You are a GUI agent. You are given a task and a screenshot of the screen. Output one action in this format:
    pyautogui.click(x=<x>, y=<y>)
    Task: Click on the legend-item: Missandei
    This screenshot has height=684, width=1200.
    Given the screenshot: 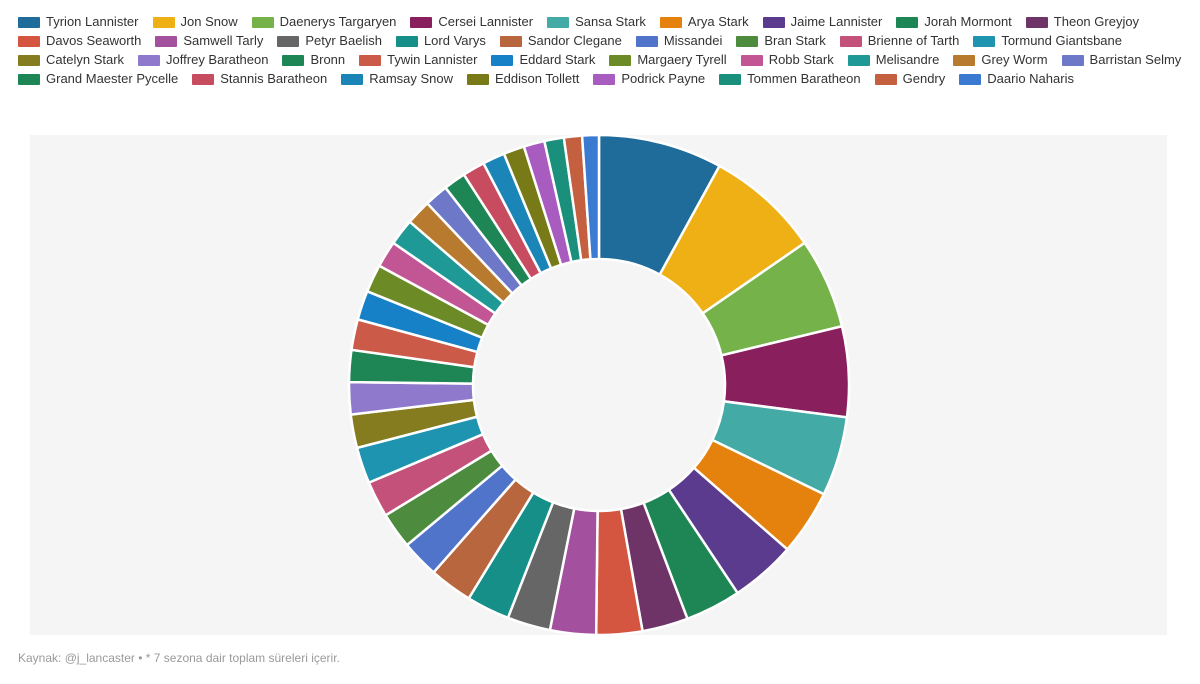 What is the action you would take?
    pyautogui.click(x=679, y=41)
    